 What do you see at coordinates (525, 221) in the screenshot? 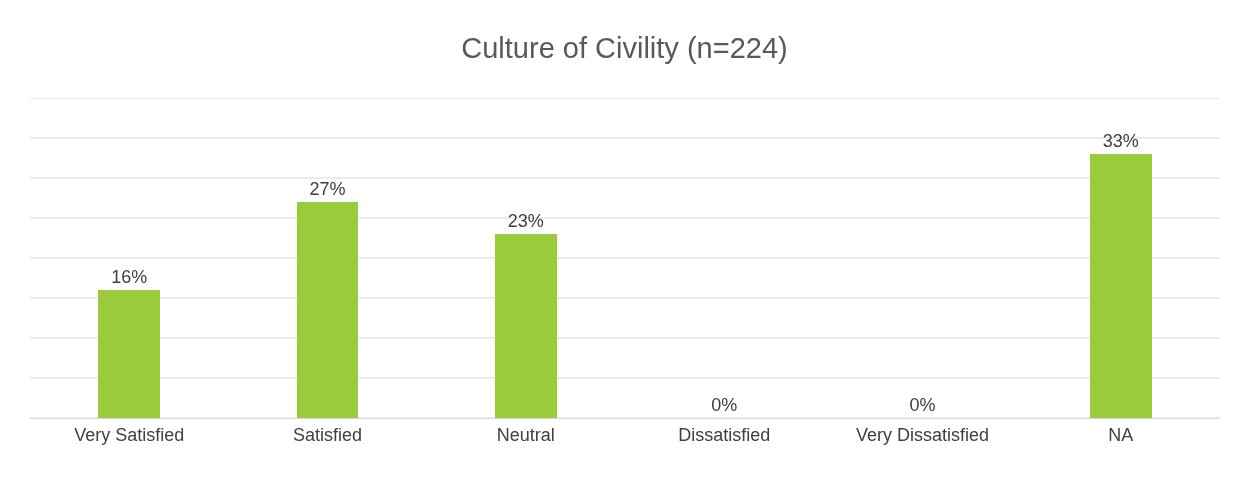
I see `data-label: 23%` at bounding box center [525, 221].